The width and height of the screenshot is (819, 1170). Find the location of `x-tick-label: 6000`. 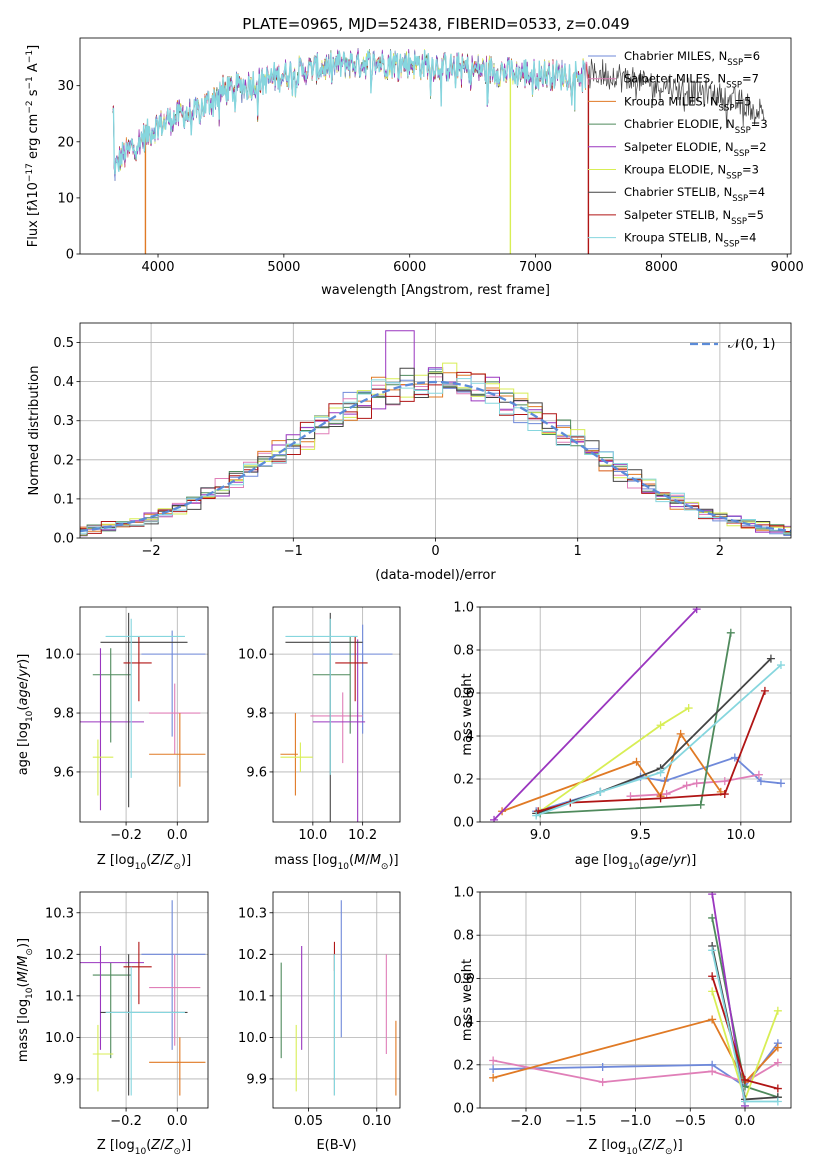

x-tick-label: 6000 is located at coordinates (409, 267).